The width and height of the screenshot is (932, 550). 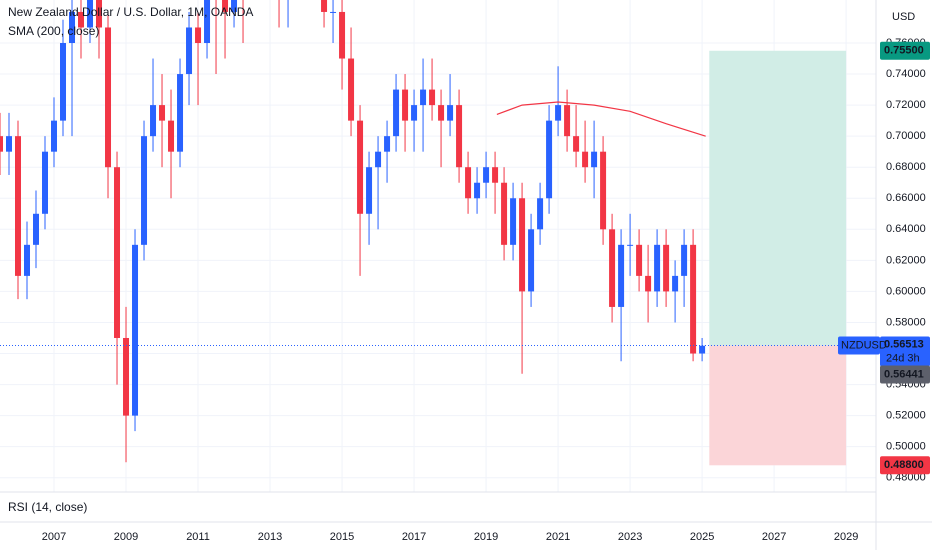 I want to click on stop-label-bg, so click(x=905, y=465).